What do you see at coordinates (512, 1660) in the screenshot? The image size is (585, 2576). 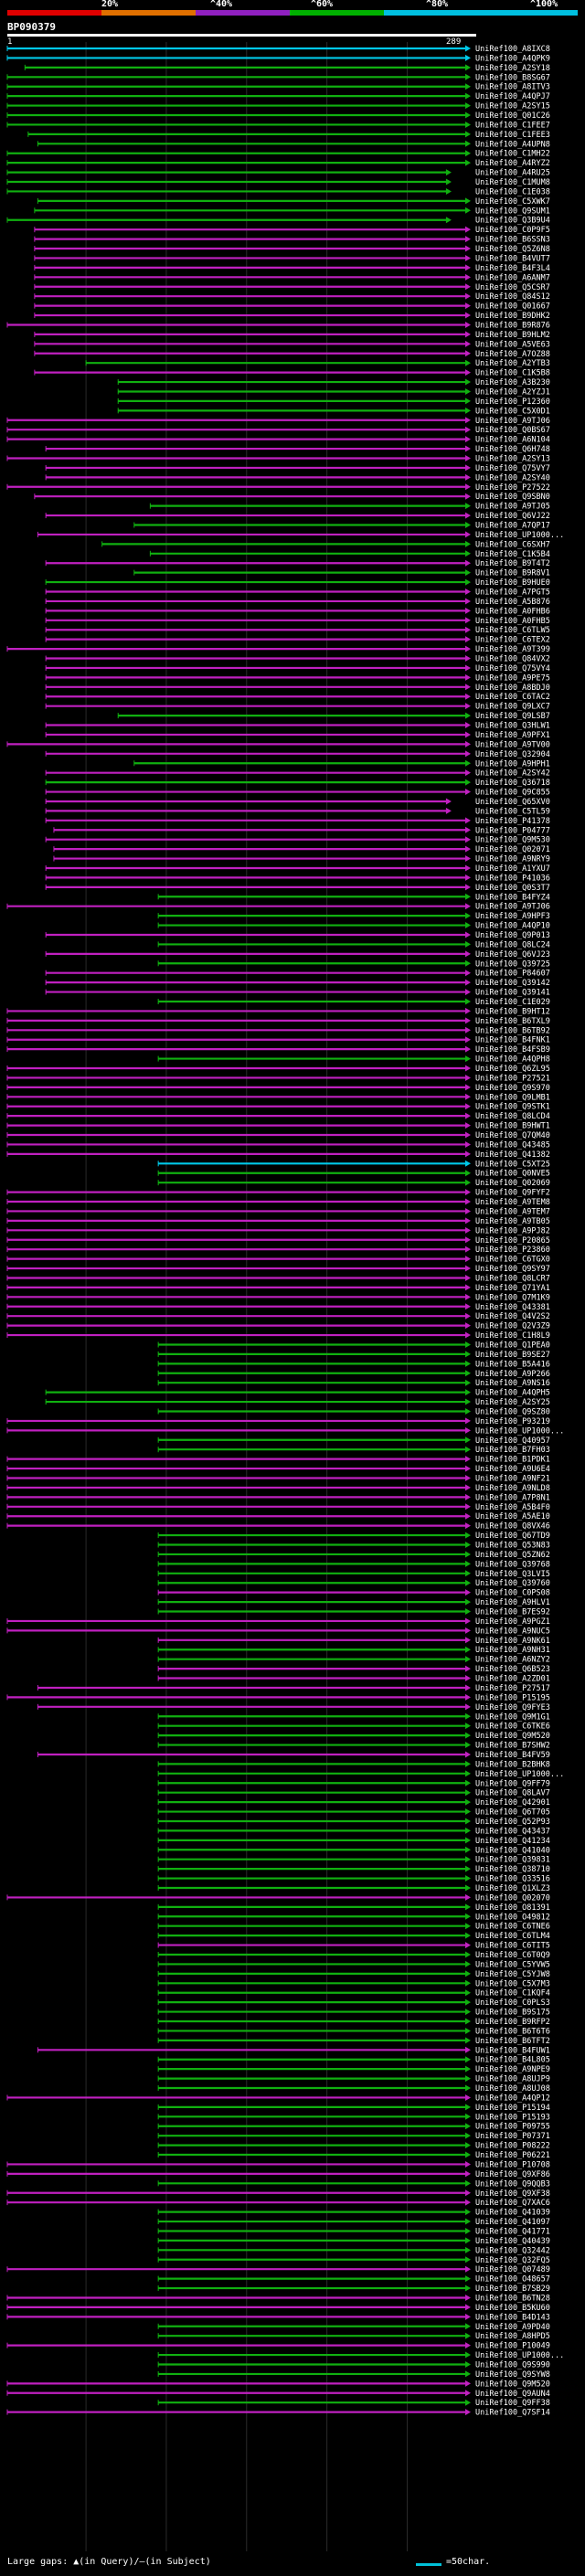 I see `hit-id-link: UniRef100_A6NZY2` at bounding box center [512, 1660].